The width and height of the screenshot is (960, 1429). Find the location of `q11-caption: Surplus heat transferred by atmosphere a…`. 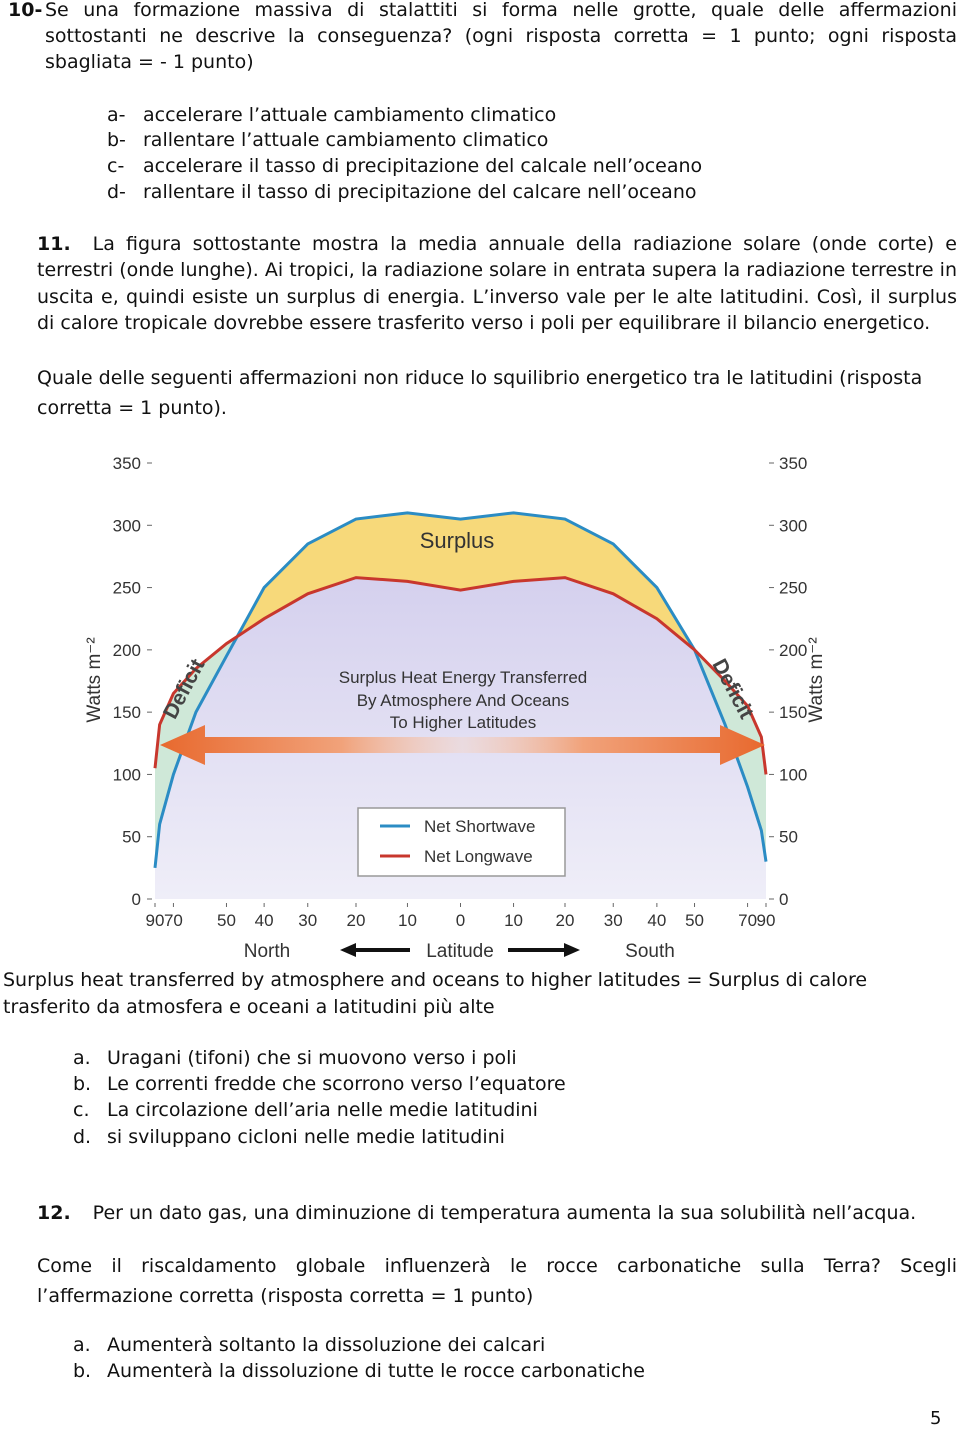

q11-caption: Surplus heat transferred by atmosphere a… is located at coordinates (435, 993).